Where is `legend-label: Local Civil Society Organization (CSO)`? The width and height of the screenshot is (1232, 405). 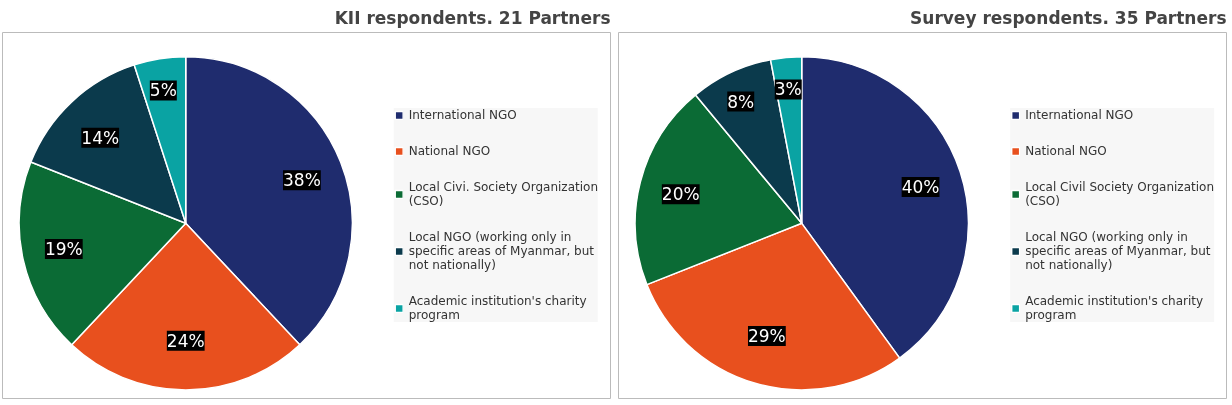 legend-label: Local Civil Society Organization (CSO) is located at coordinates (1119, 194).